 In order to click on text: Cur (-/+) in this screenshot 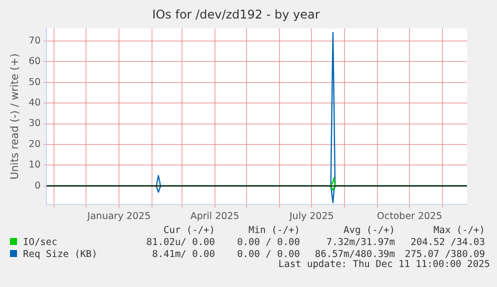, I will do `click(188, 231)`.